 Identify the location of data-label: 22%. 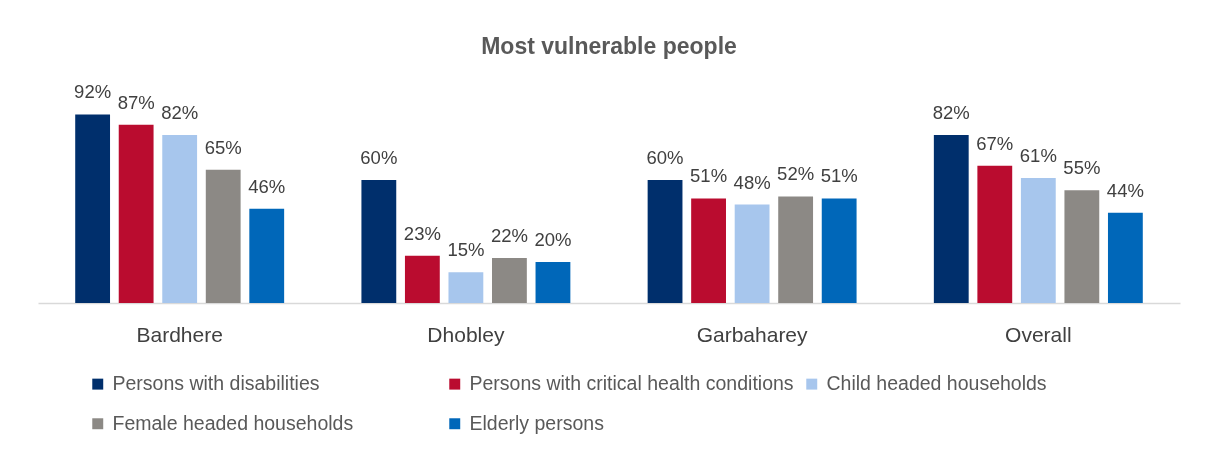
(509, 235).